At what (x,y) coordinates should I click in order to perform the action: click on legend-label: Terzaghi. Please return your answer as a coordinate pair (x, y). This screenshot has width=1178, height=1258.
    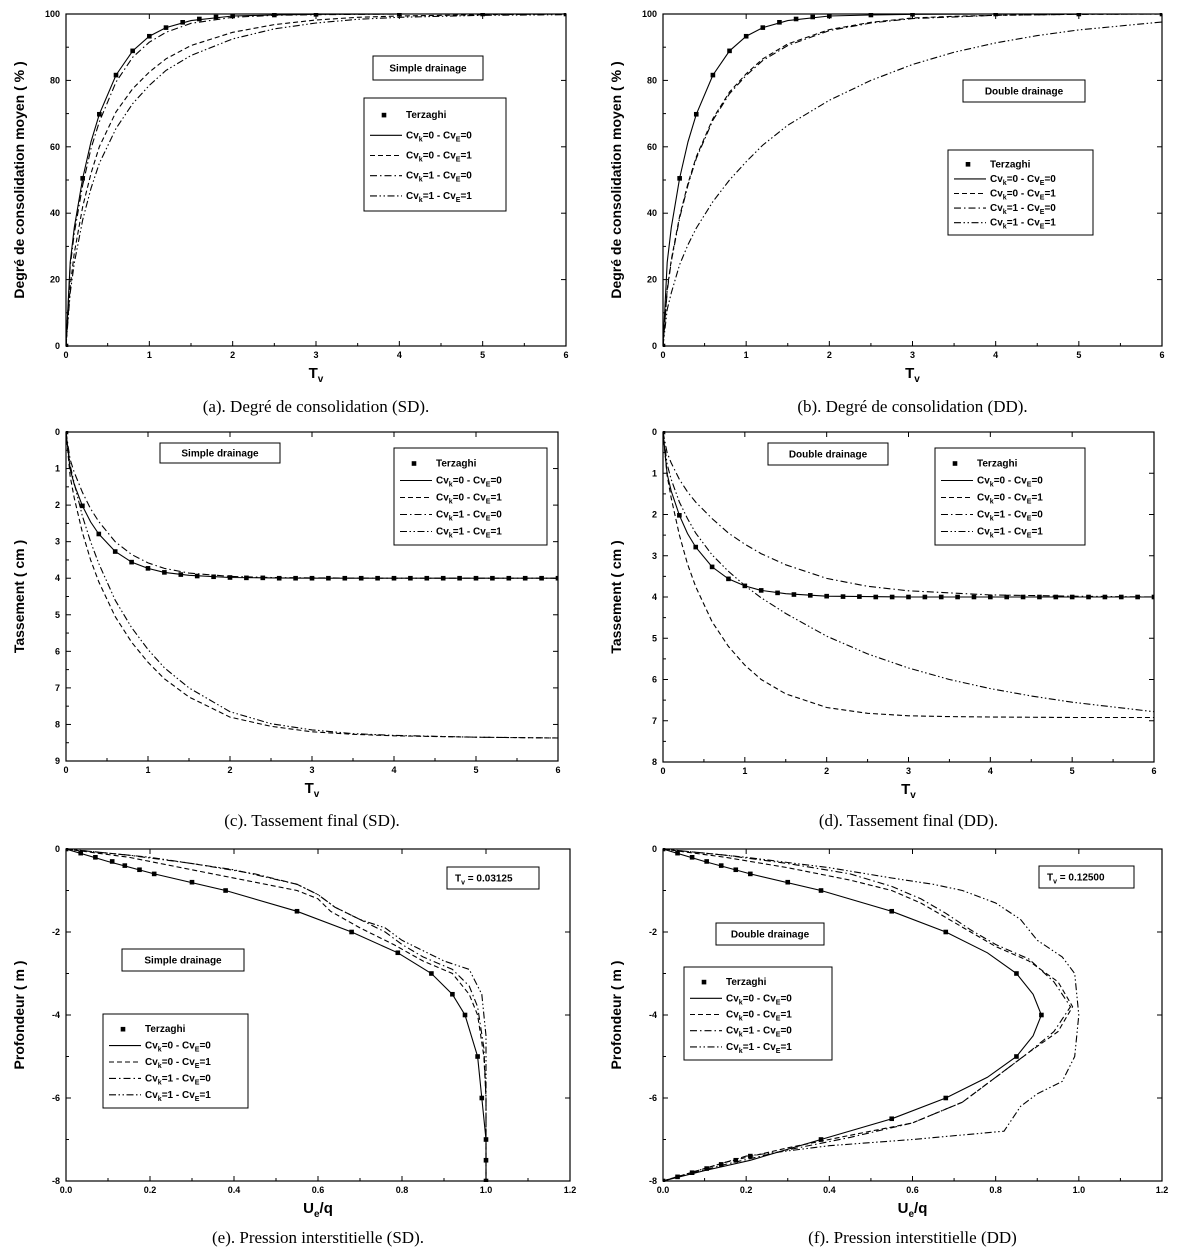
    Looking at the image, I should click on (746, 982).